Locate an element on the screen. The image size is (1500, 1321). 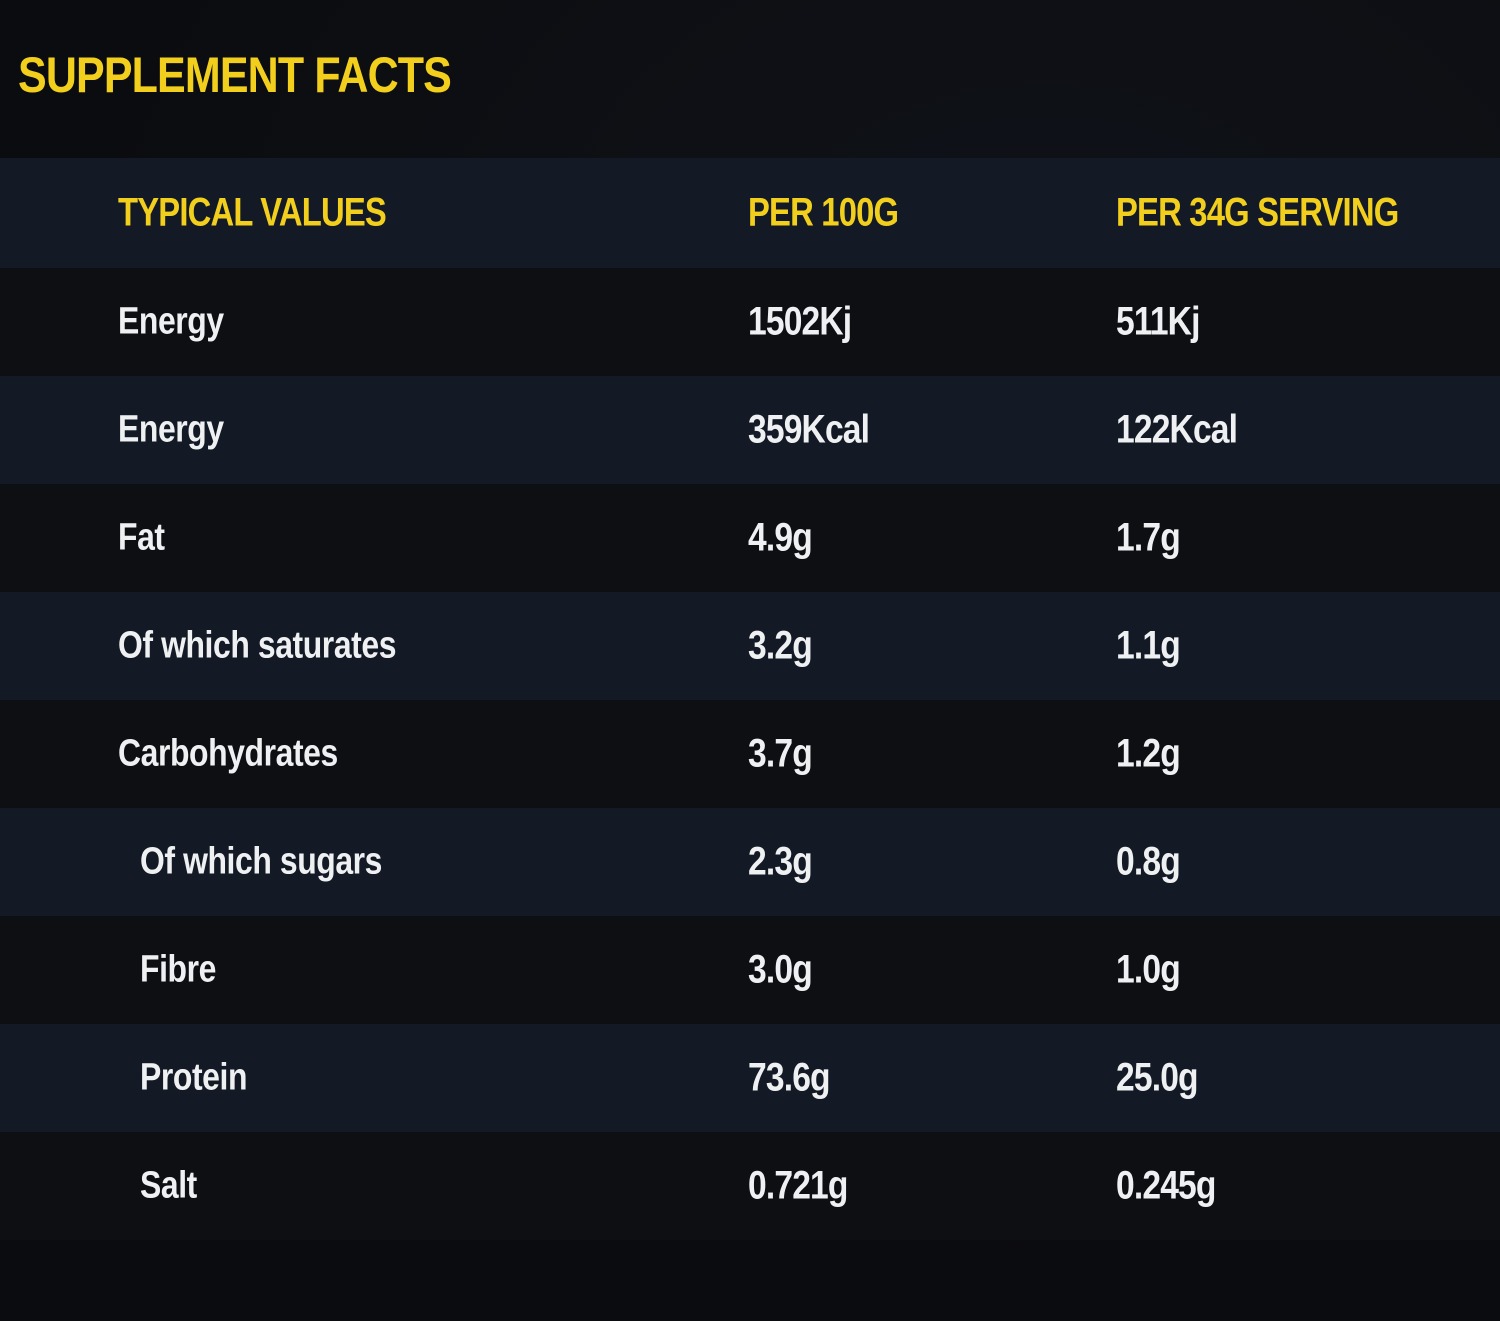
table-row: Fat 4.9g 1.7g is located at coordinates (750, 538).